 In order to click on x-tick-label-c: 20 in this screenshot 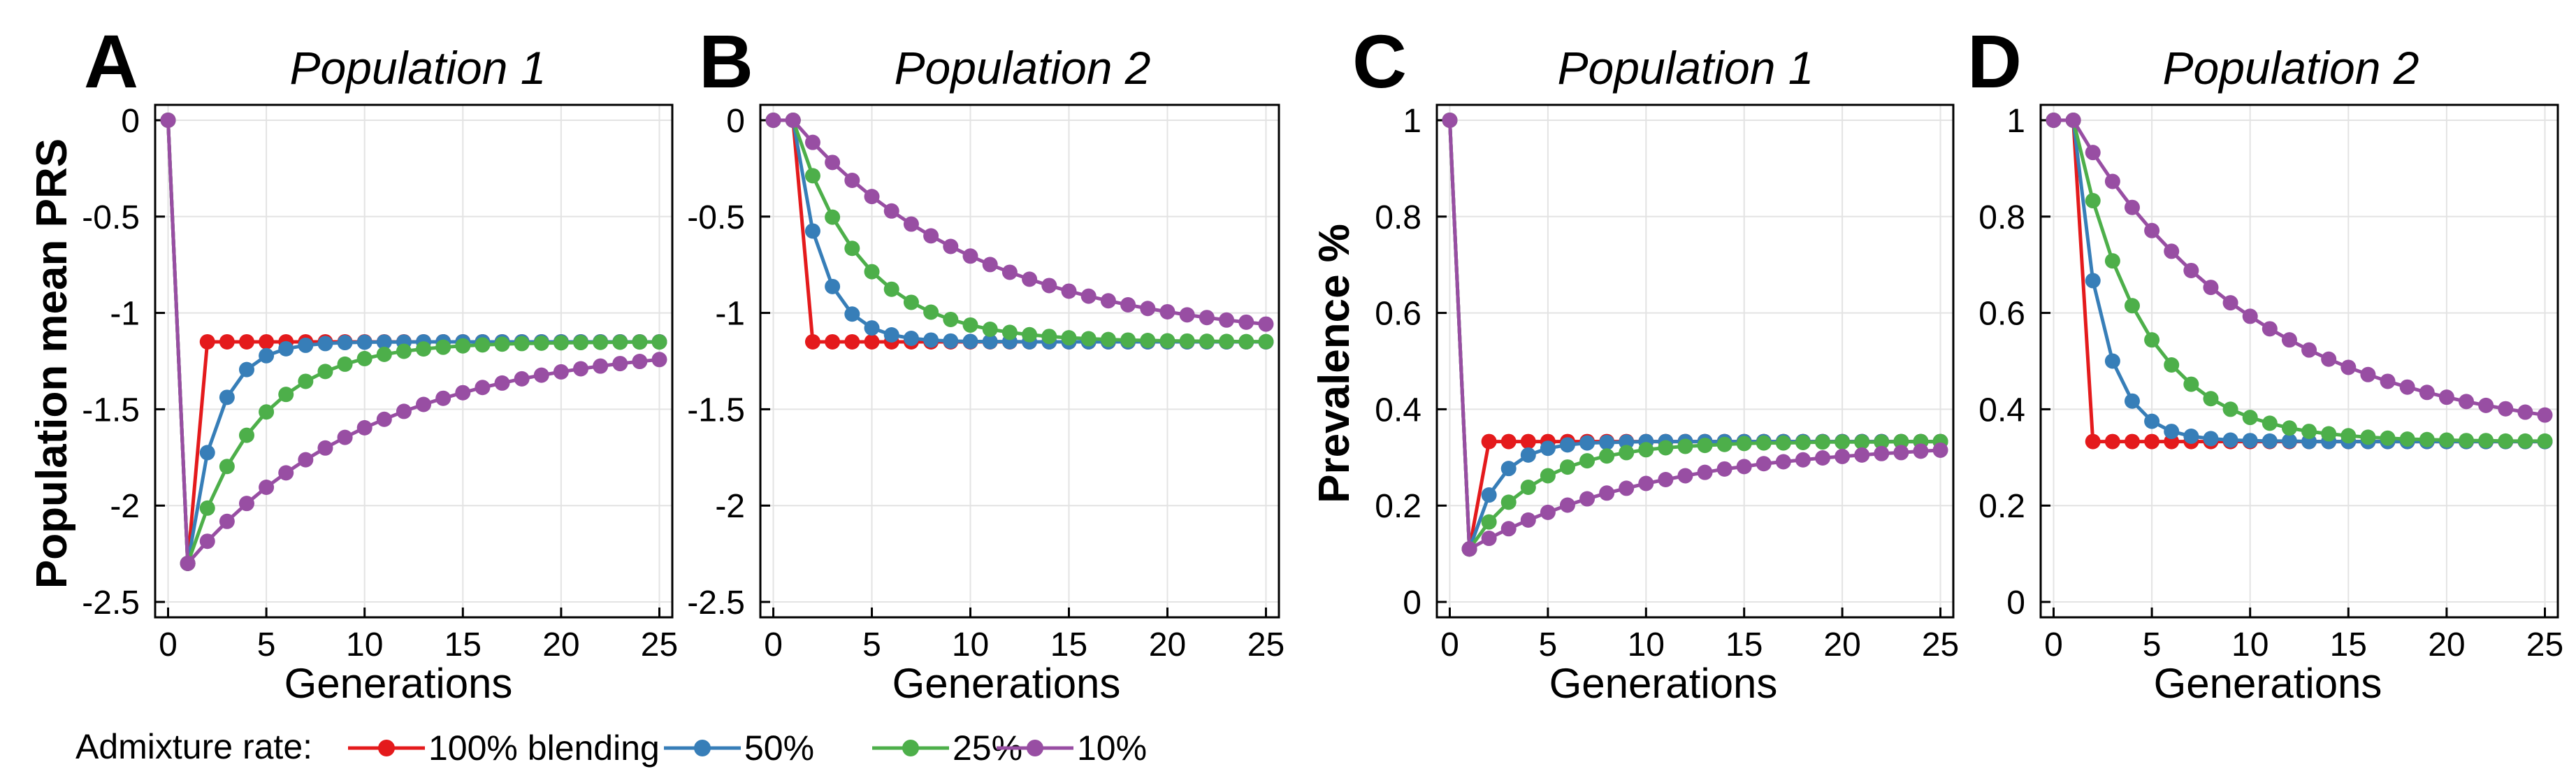, I will do `click(1842, 644)`.